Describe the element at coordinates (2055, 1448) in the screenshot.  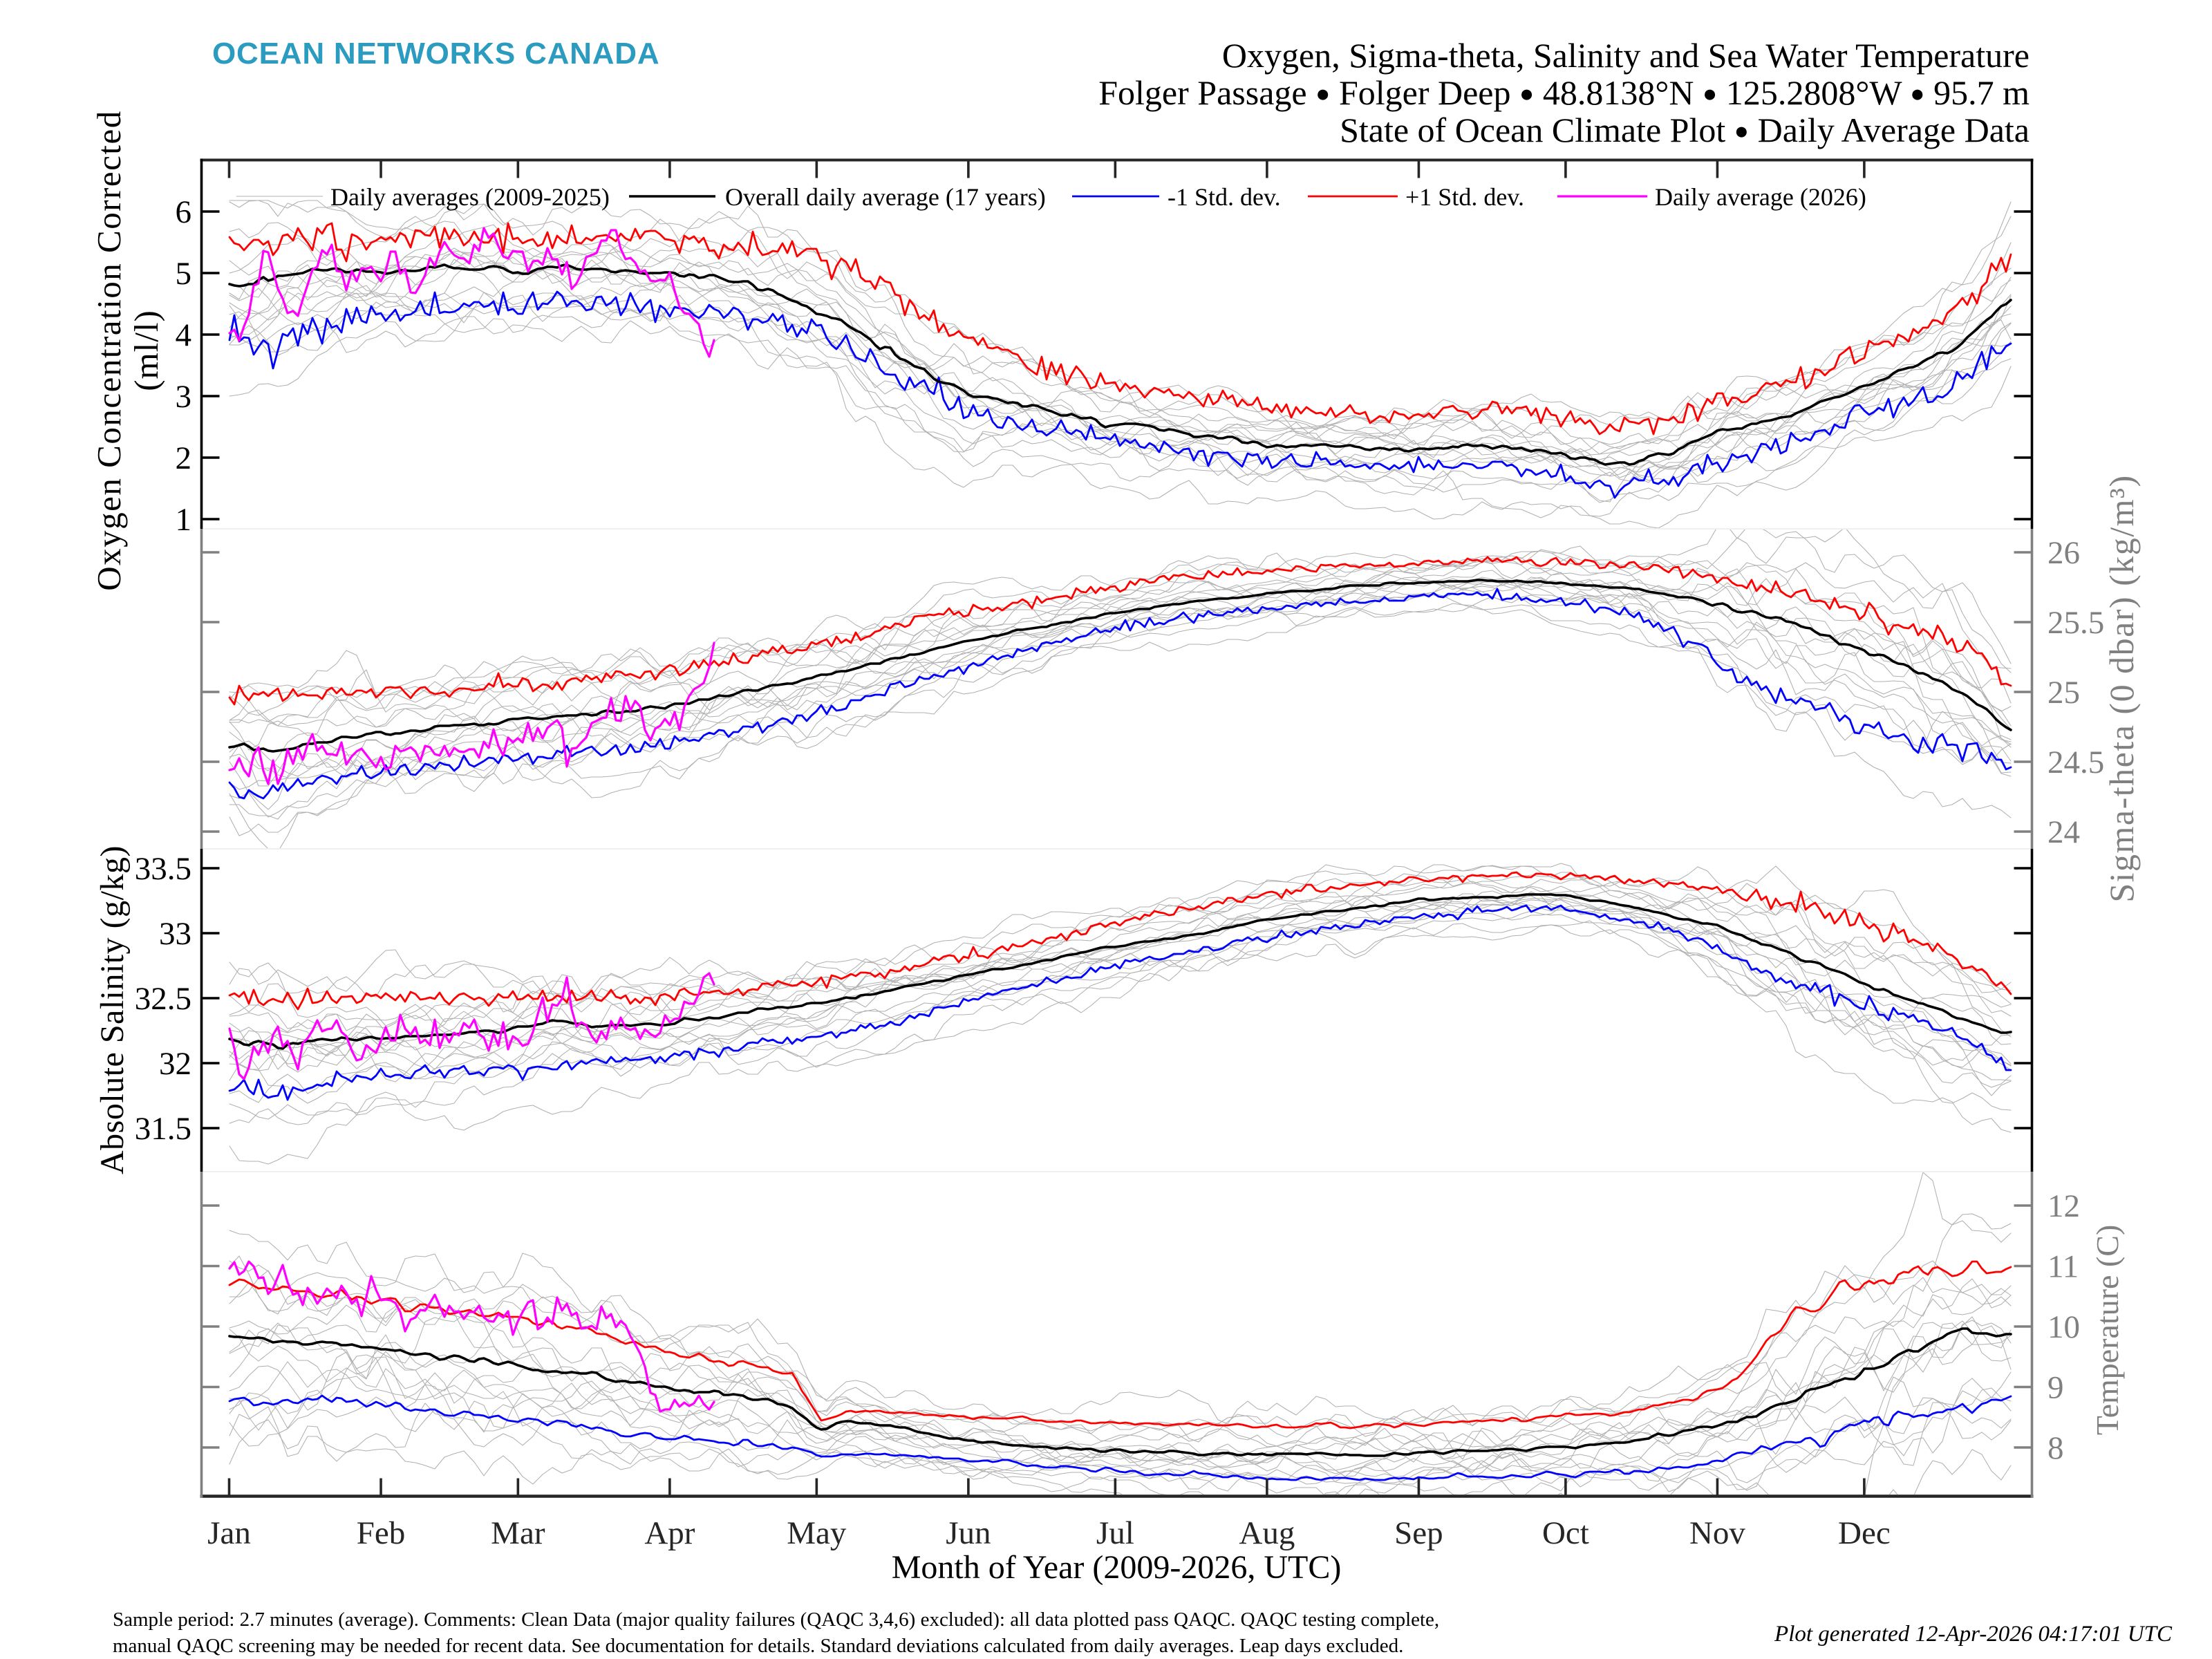
I see `svg-text: 8` at that location.